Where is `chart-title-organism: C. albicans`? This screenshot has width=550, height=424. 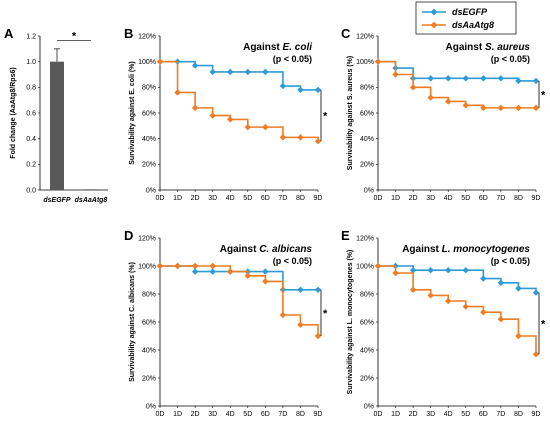 chart-title-organism: C. albicans is located at coordinates (285, 249).